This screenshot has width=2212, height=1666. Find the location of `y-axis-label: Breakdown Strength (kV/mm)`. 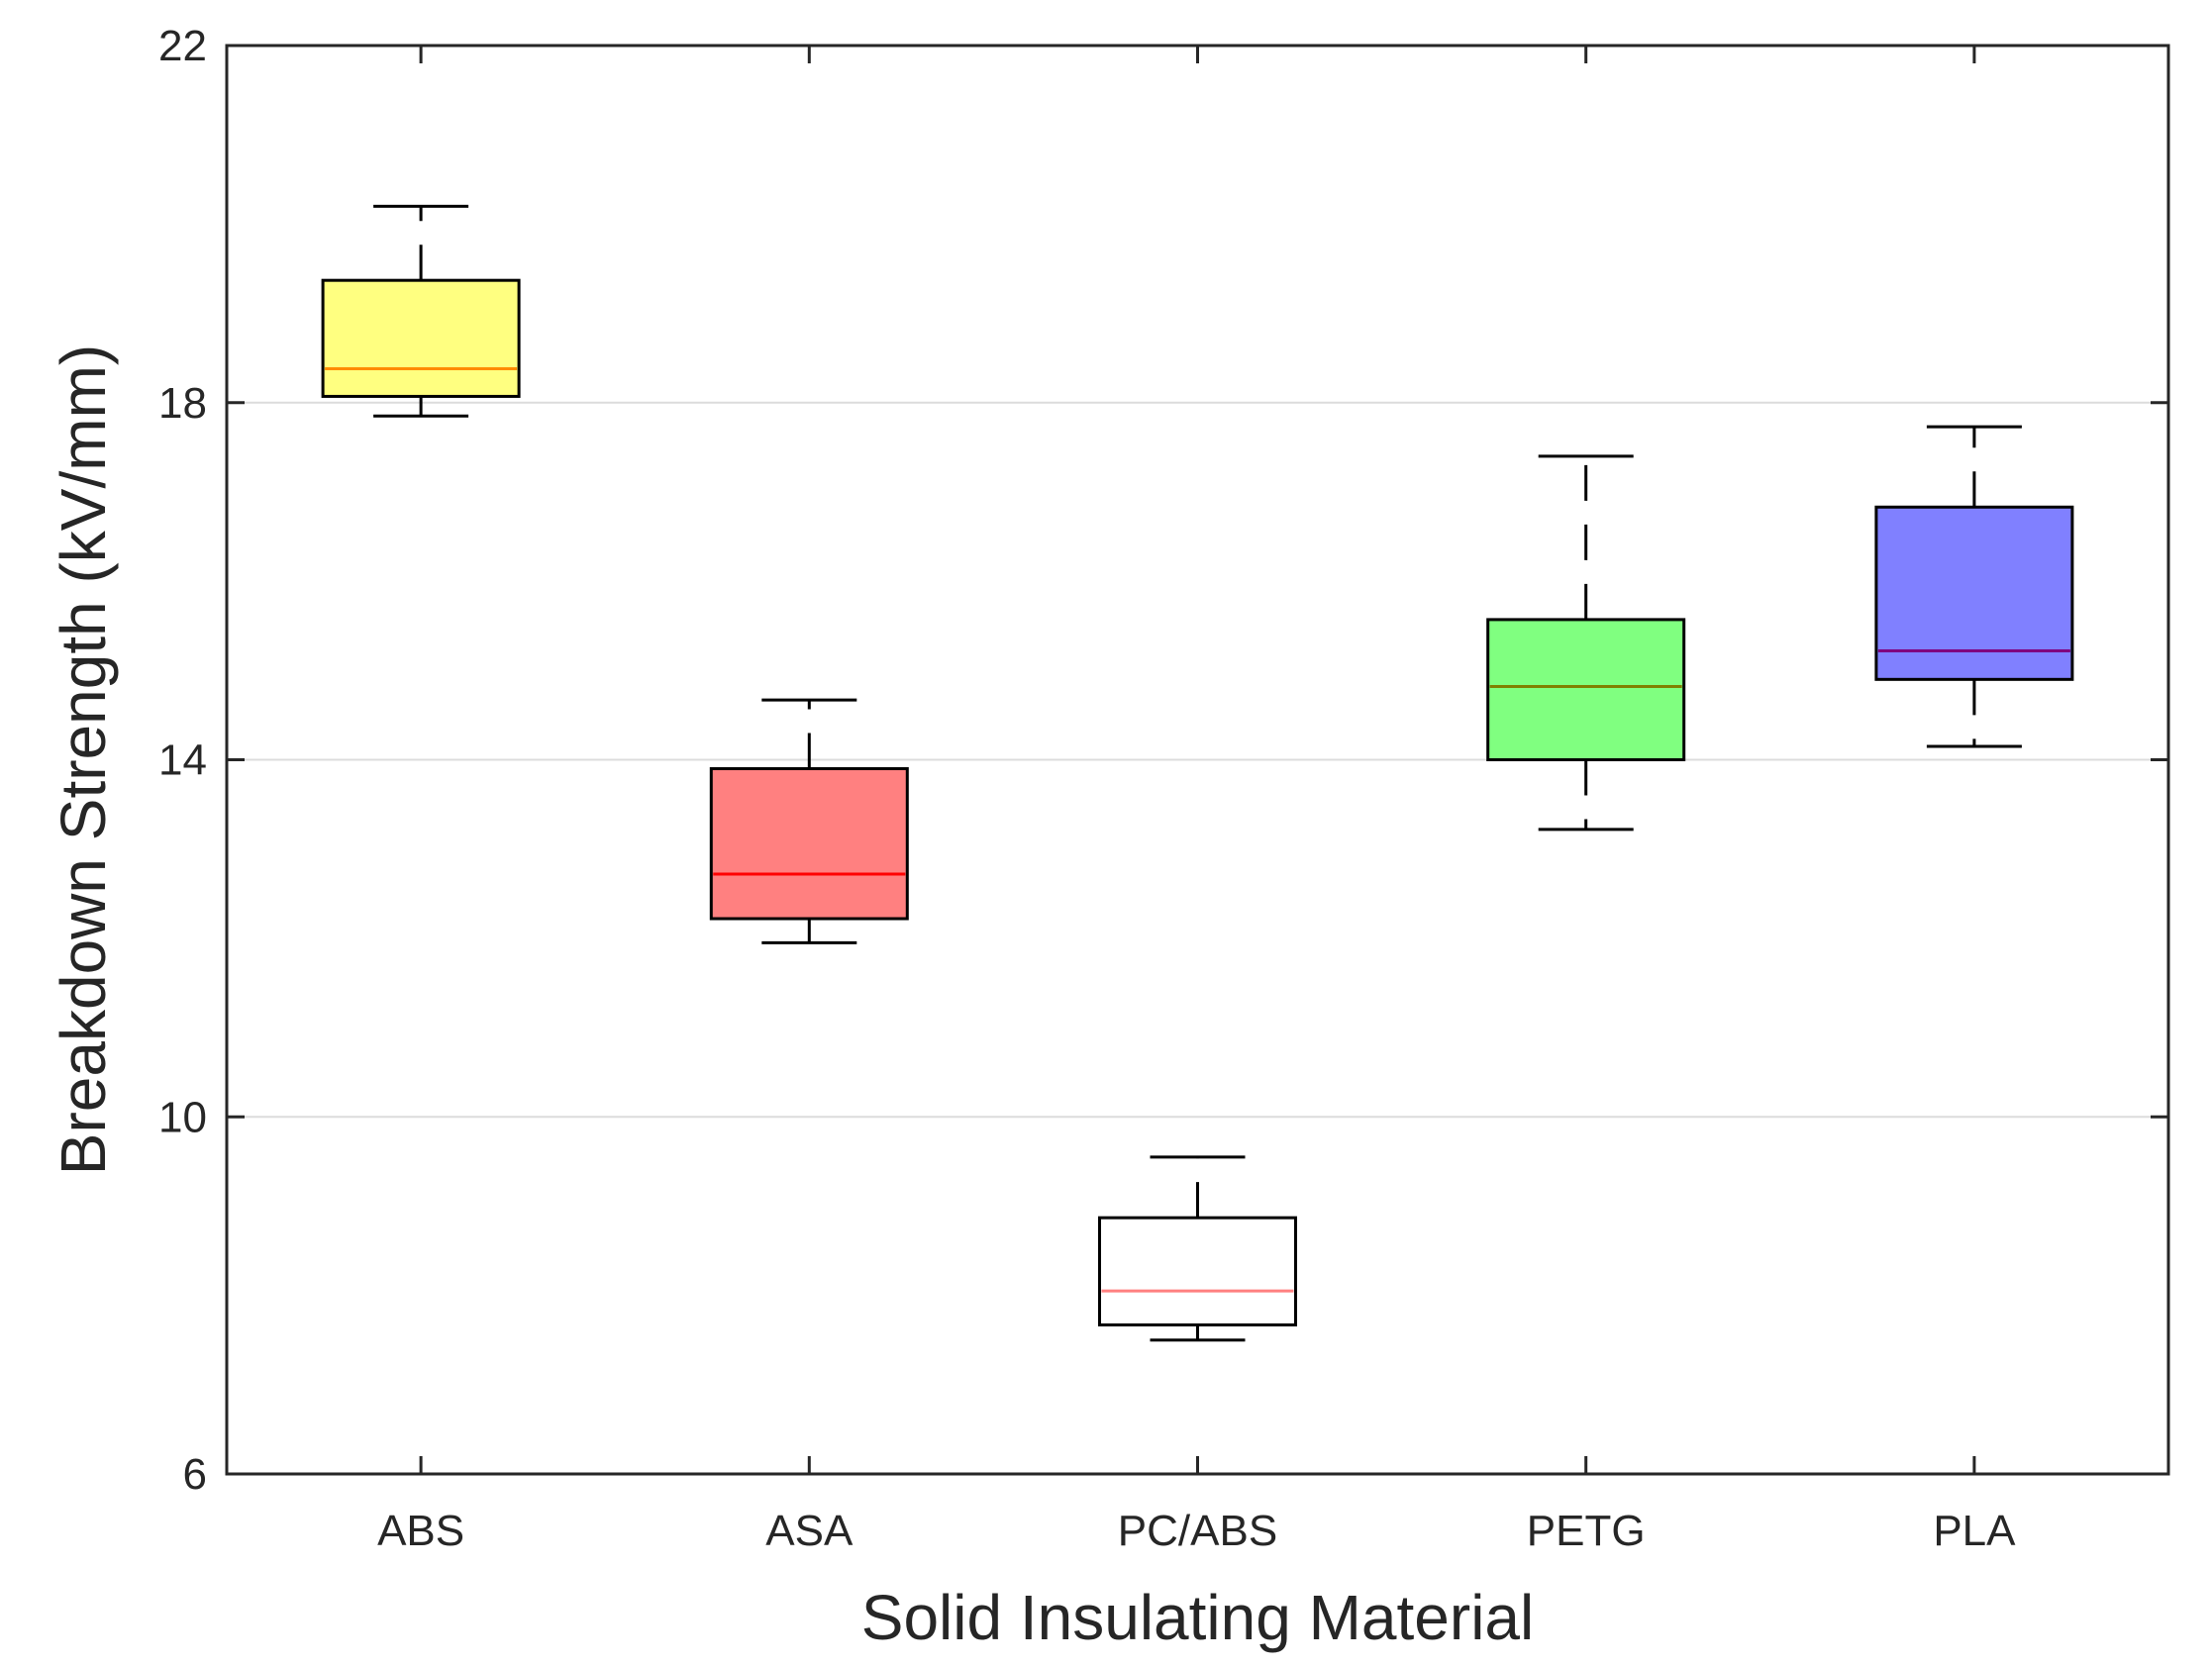

y-axis-label: Breakdown Strength (kV/mm) is located at coordinates (83, 759).